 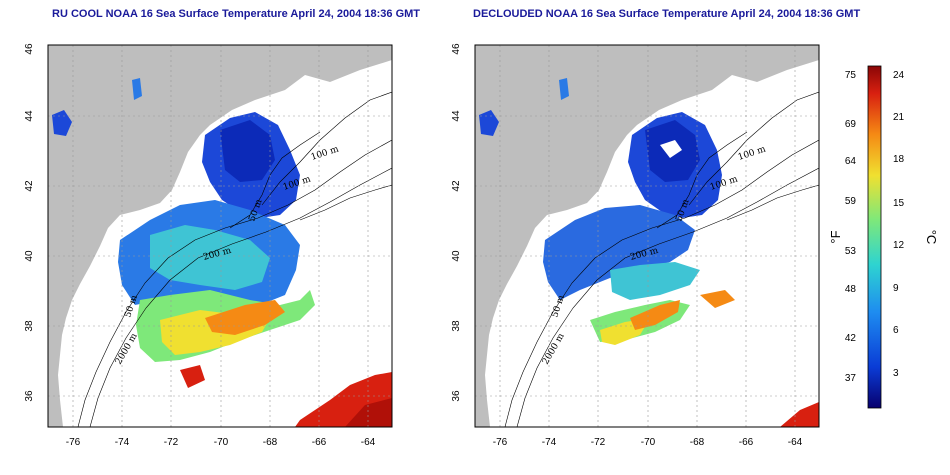 What do you see at coordinates (851, 227) in the screenshot?
I see `colorbar-f-ticks: 75 69 64 59 53 48 42 37` at bounding box center [851, 227].